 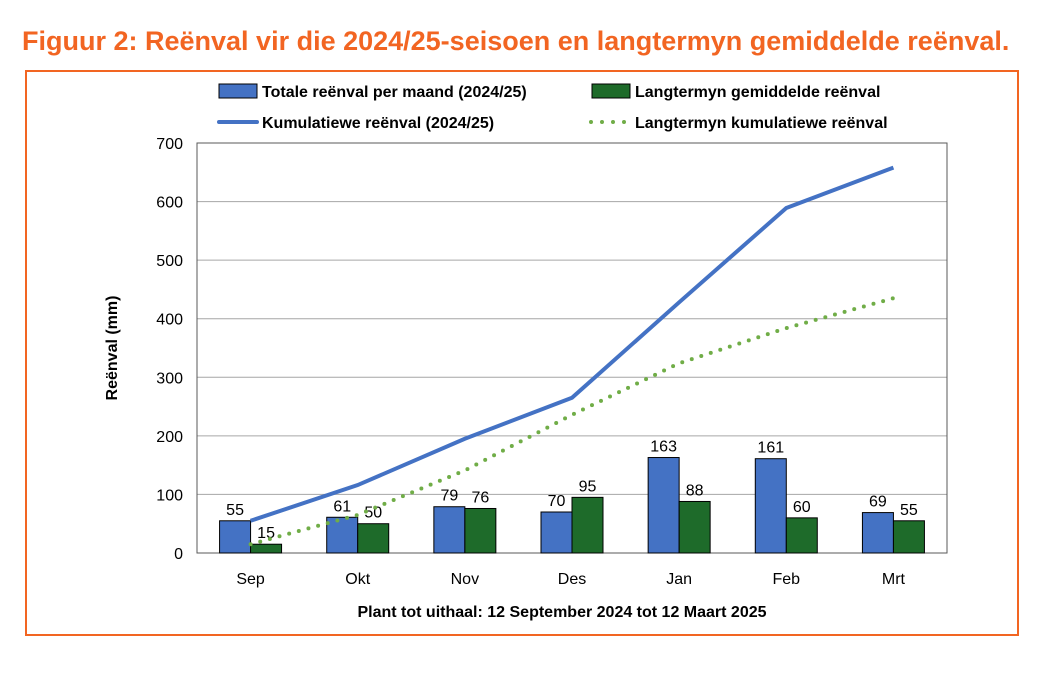 What do you see at coordinates (169, 144) in the screenshot?
I see `y-tick-label: 700` at bounding box center [169, 144].